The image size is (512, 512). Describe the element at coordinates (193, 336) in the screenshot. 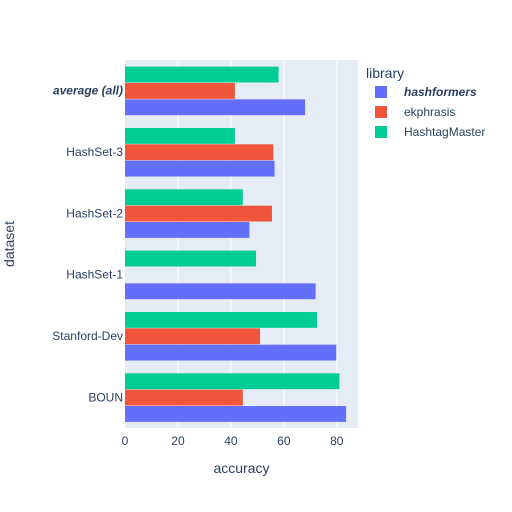

I see `bar-ekphrasis-stanford-dev` at that location.